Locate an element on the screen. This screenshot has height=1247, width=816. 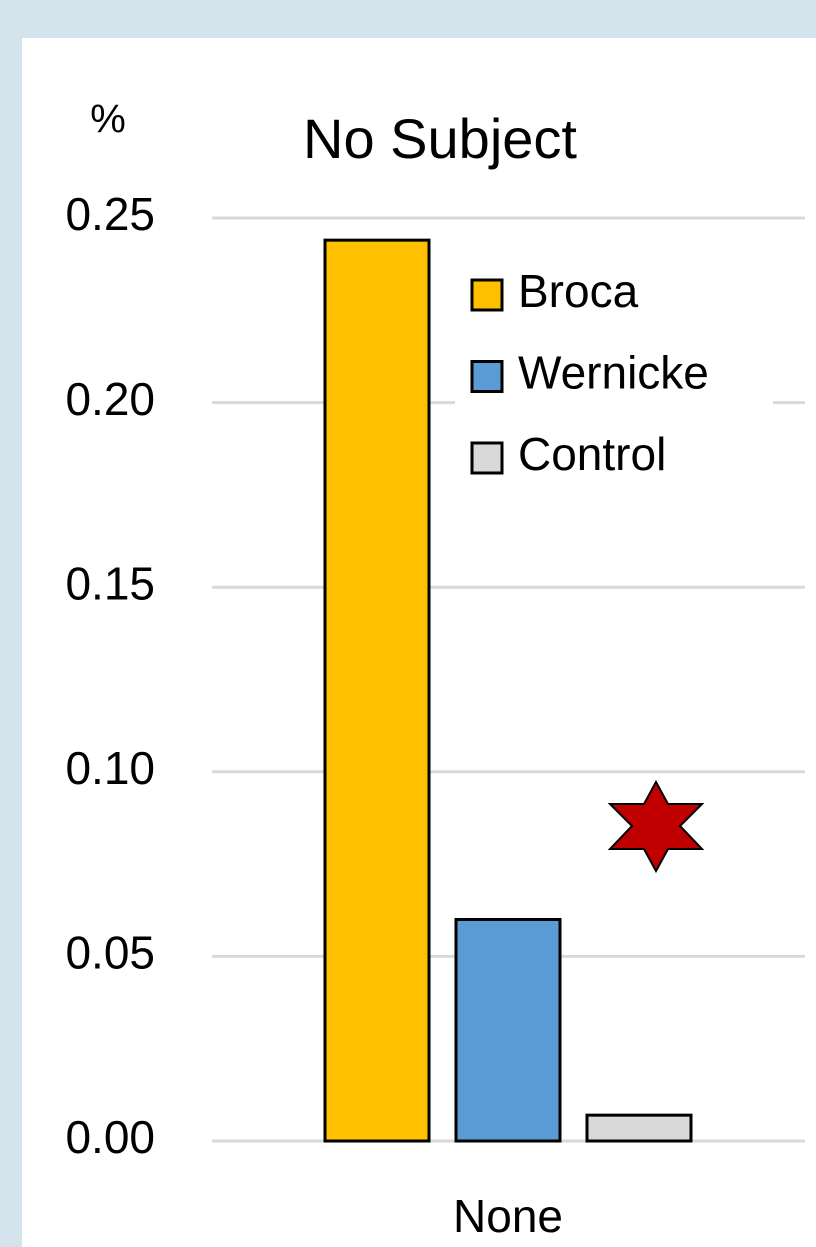
y-tick-label: 0.10 is located at coordinates (110, 768).